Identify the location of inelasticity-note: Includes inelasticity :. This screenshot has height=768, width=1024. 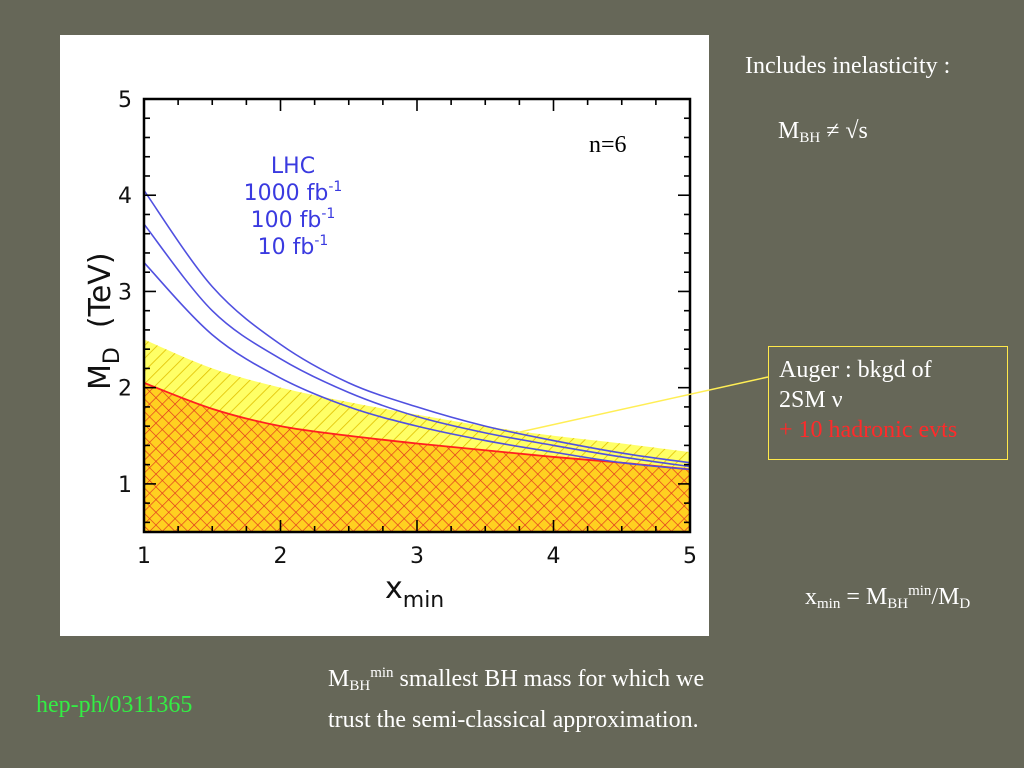
(848, 66).